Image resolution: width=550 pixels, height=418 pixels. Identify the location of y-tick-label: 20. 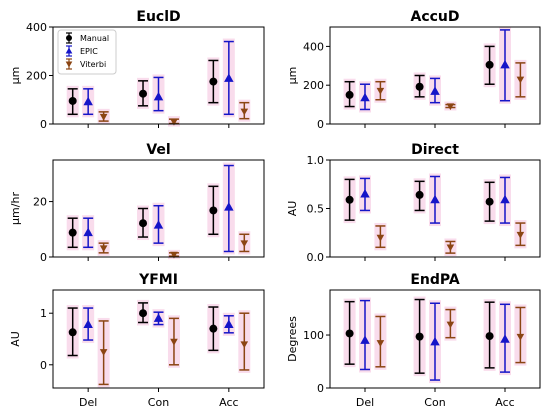
(40, 202).